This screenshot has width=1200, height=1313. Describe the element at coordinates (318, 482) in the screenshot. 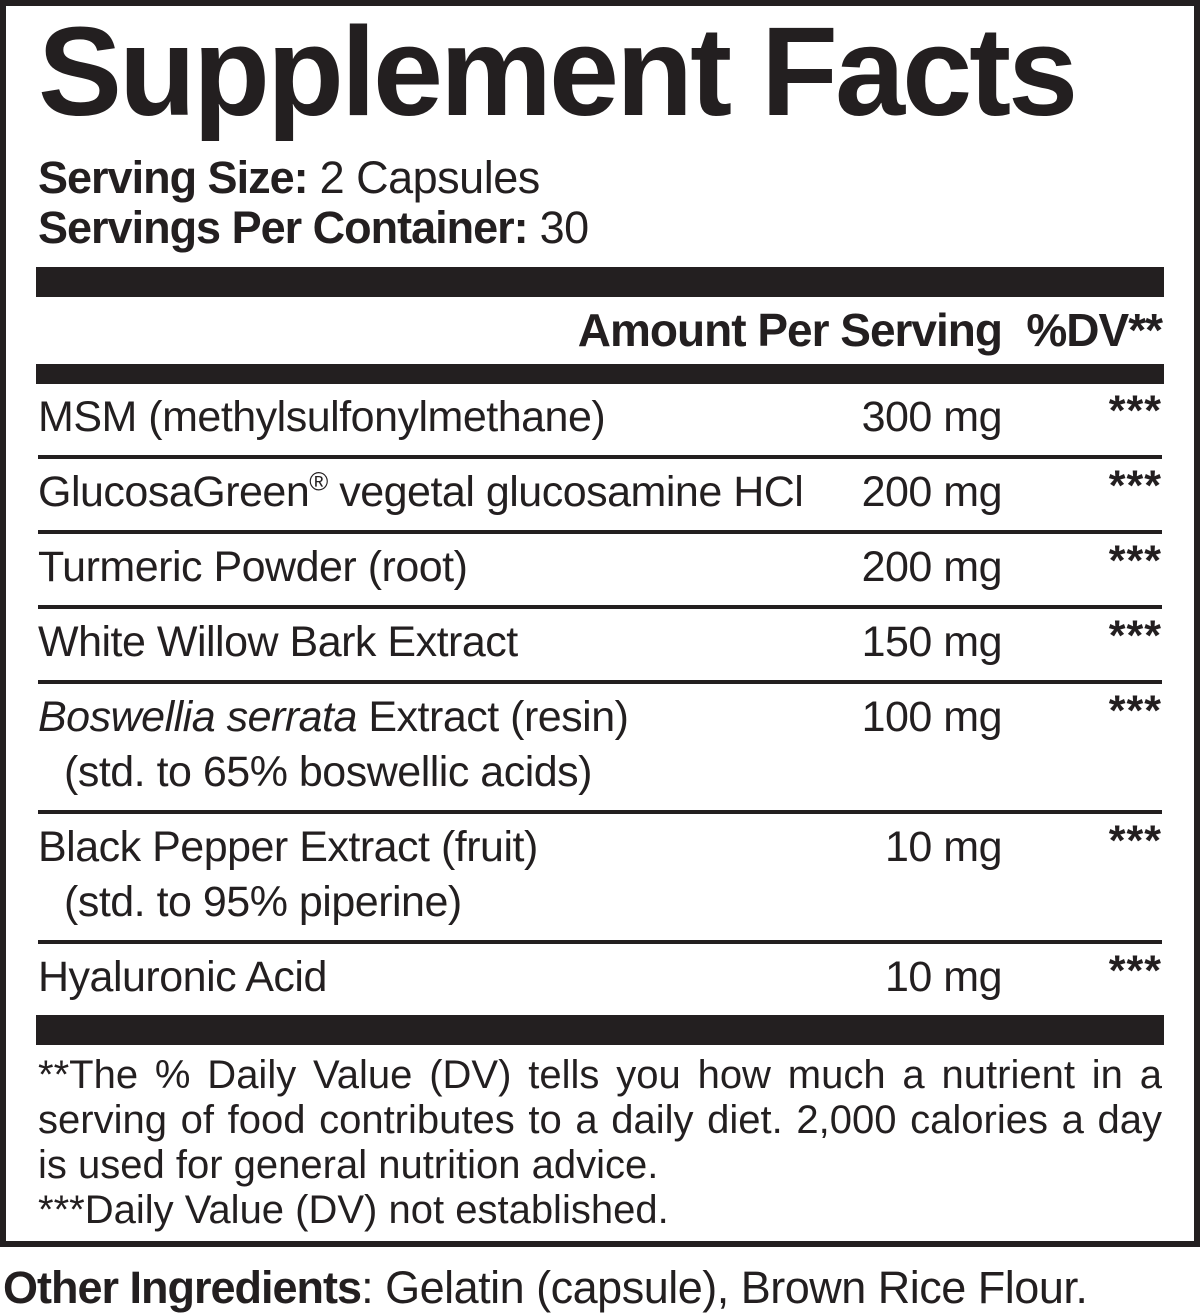

I see `registered-trademark-symbol: ®` at that location.